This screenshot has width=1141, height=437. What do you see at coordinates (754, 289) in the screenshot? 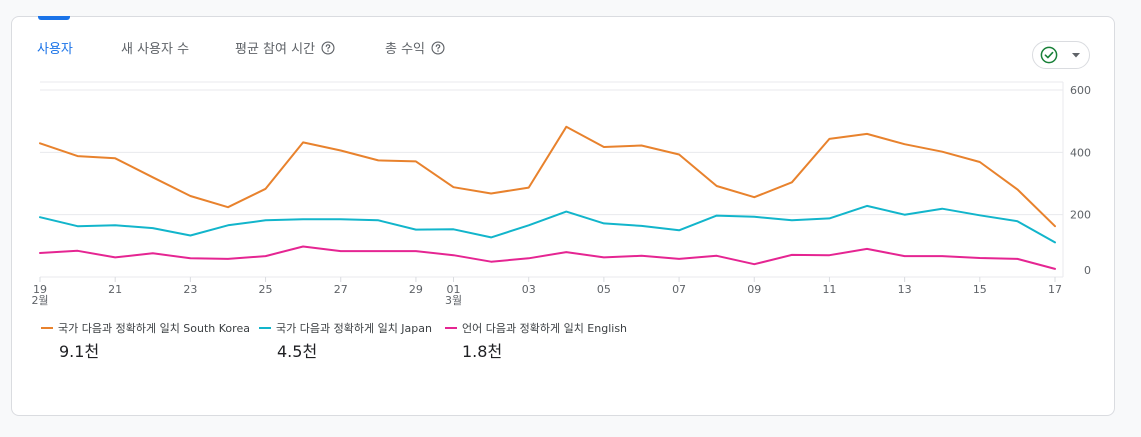
I see `x-tick-label: 09` at bounding box center [754, 289].